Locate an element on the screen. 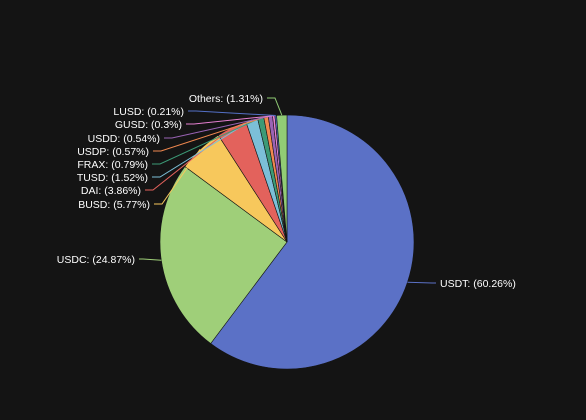 The width and height of the screenshot is (586, 420). slice-label-gusd: GUSD: (0.3%) is located at coordinates (148, 125).